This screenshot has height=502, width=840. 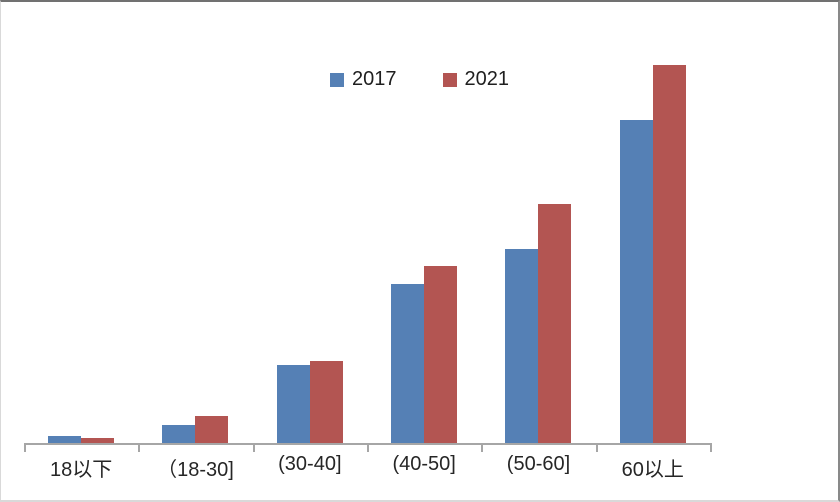 I want to click on x-axis-label-5: (50-60], so click(x=538, y=464).